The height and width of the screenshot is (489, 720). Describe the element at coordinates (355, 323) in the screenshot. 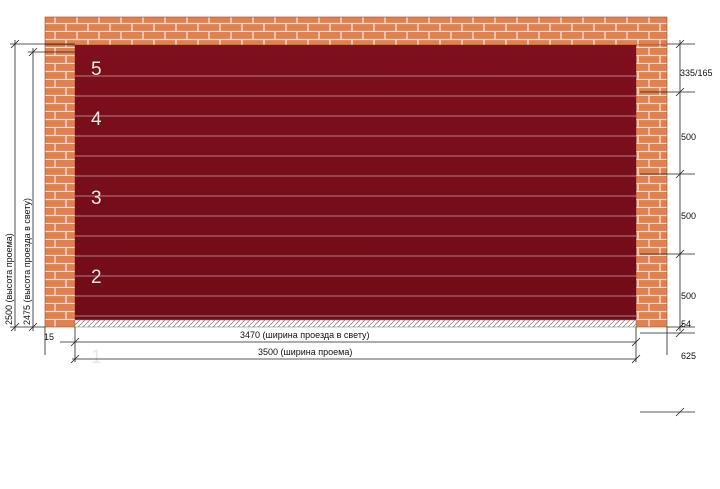

I see `floor-gap` at that location.